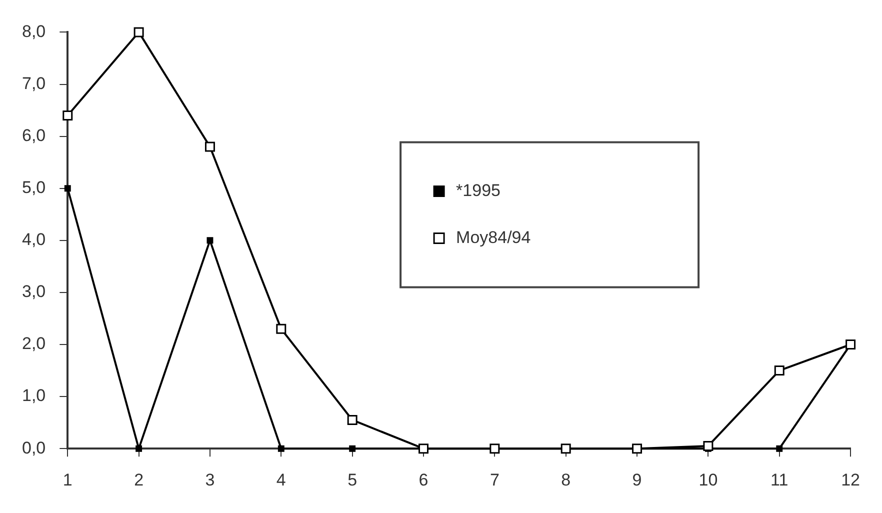 Image resolution: width=882 pixels, height=513 pixels. What do you see at coordinates (34, 448) in the screenshot?
I see `y-tick-label: 0,0` at bounding box center [34, 448].